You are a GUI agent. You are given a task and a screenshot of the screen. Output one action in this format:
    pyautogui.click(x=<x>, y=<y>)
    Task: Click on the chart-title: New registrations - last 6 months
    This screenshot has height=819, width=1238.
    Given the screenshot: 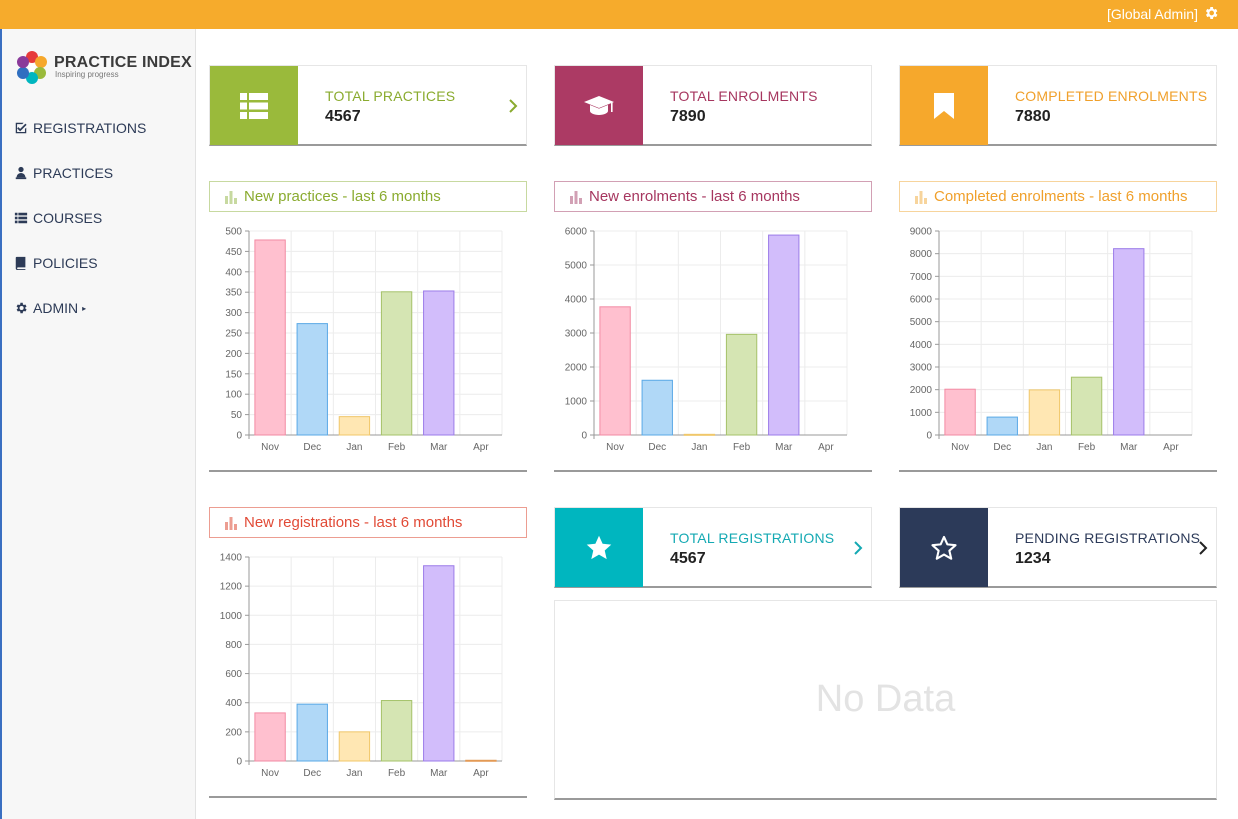 What is the action you would take?
    pyautogui.click(x=353, y=522)
    